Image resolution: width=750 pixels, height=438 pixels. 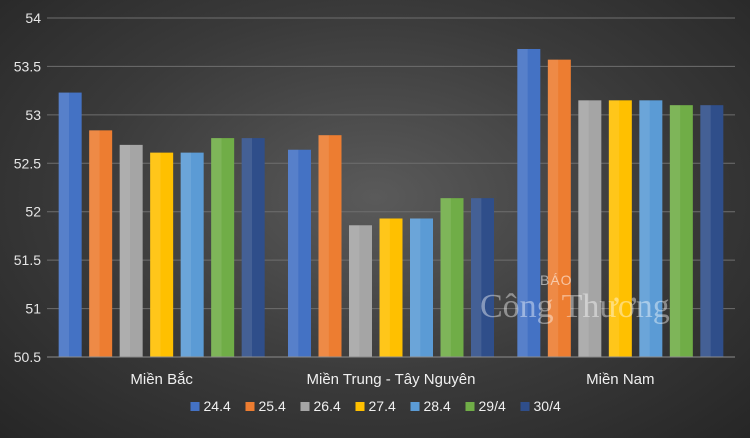 What do you see at coordinates (33, 18) in the screenshot?
I see `y-tick-label: 54` at bounding box center [33, 18].